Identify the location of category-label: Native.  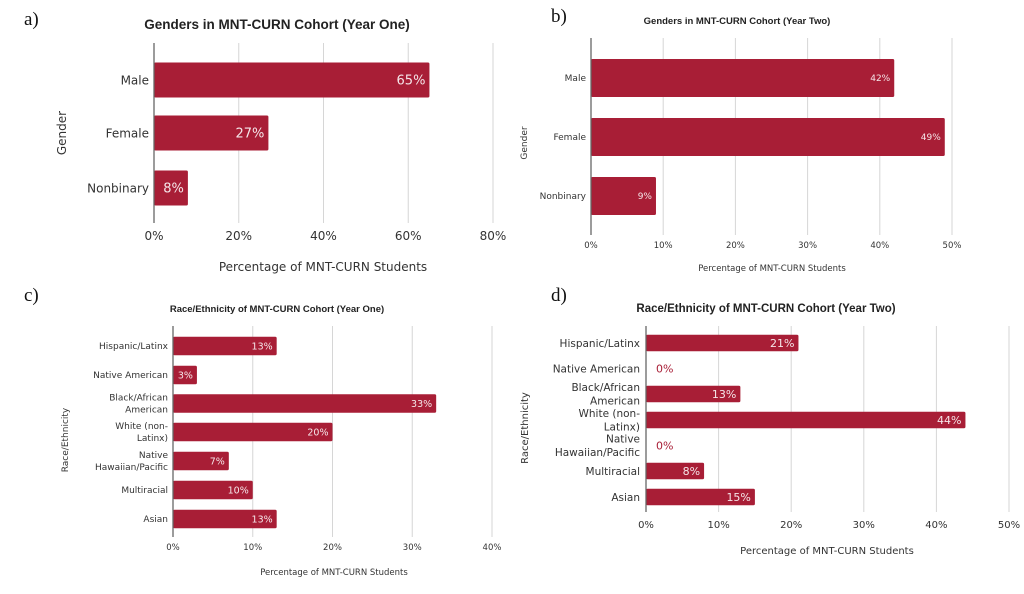
(154, 456).